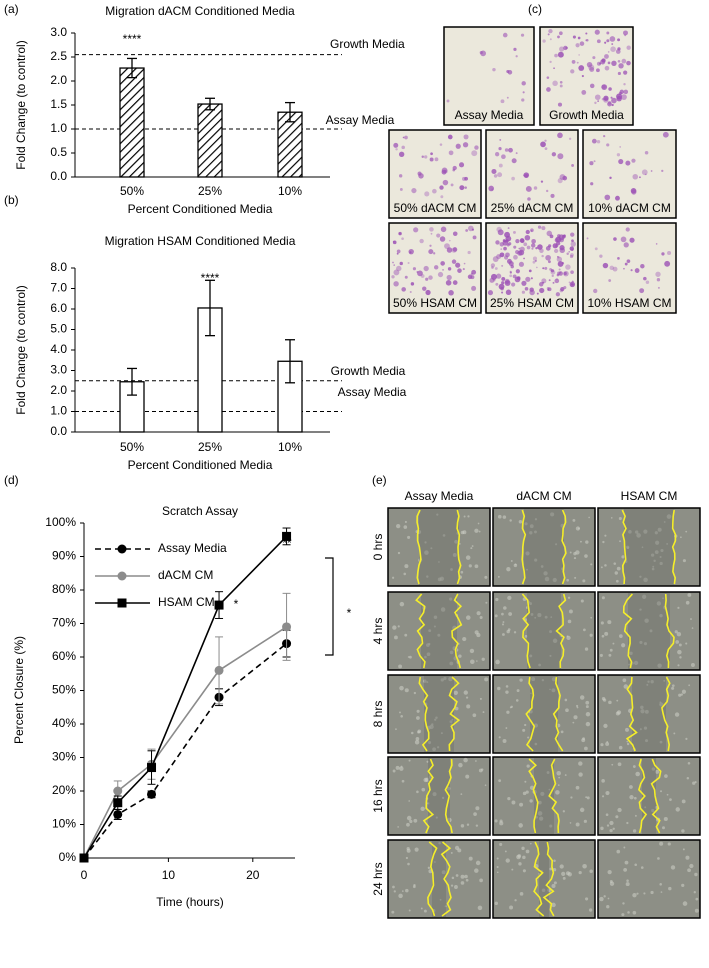  What do you see at coordinates (58, 411) in the screenshot?
I see `y-tick-label: 1.0` at bounding box center [58, 411].